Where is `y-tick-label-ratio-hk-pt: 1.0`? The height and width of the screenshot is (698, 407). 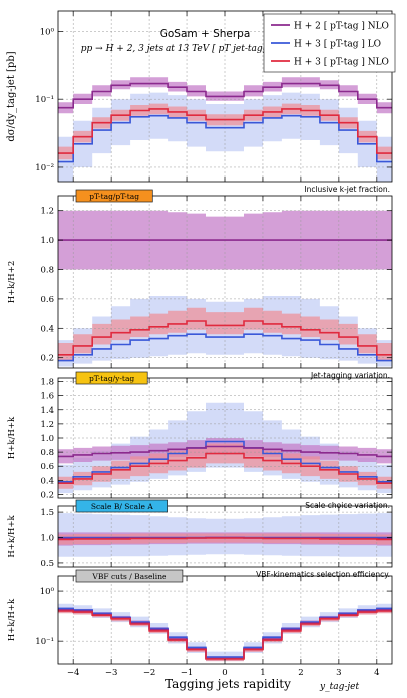 y-tick-label-ratio-hk-pt: 1.0 is located at coordinates (47, 439).